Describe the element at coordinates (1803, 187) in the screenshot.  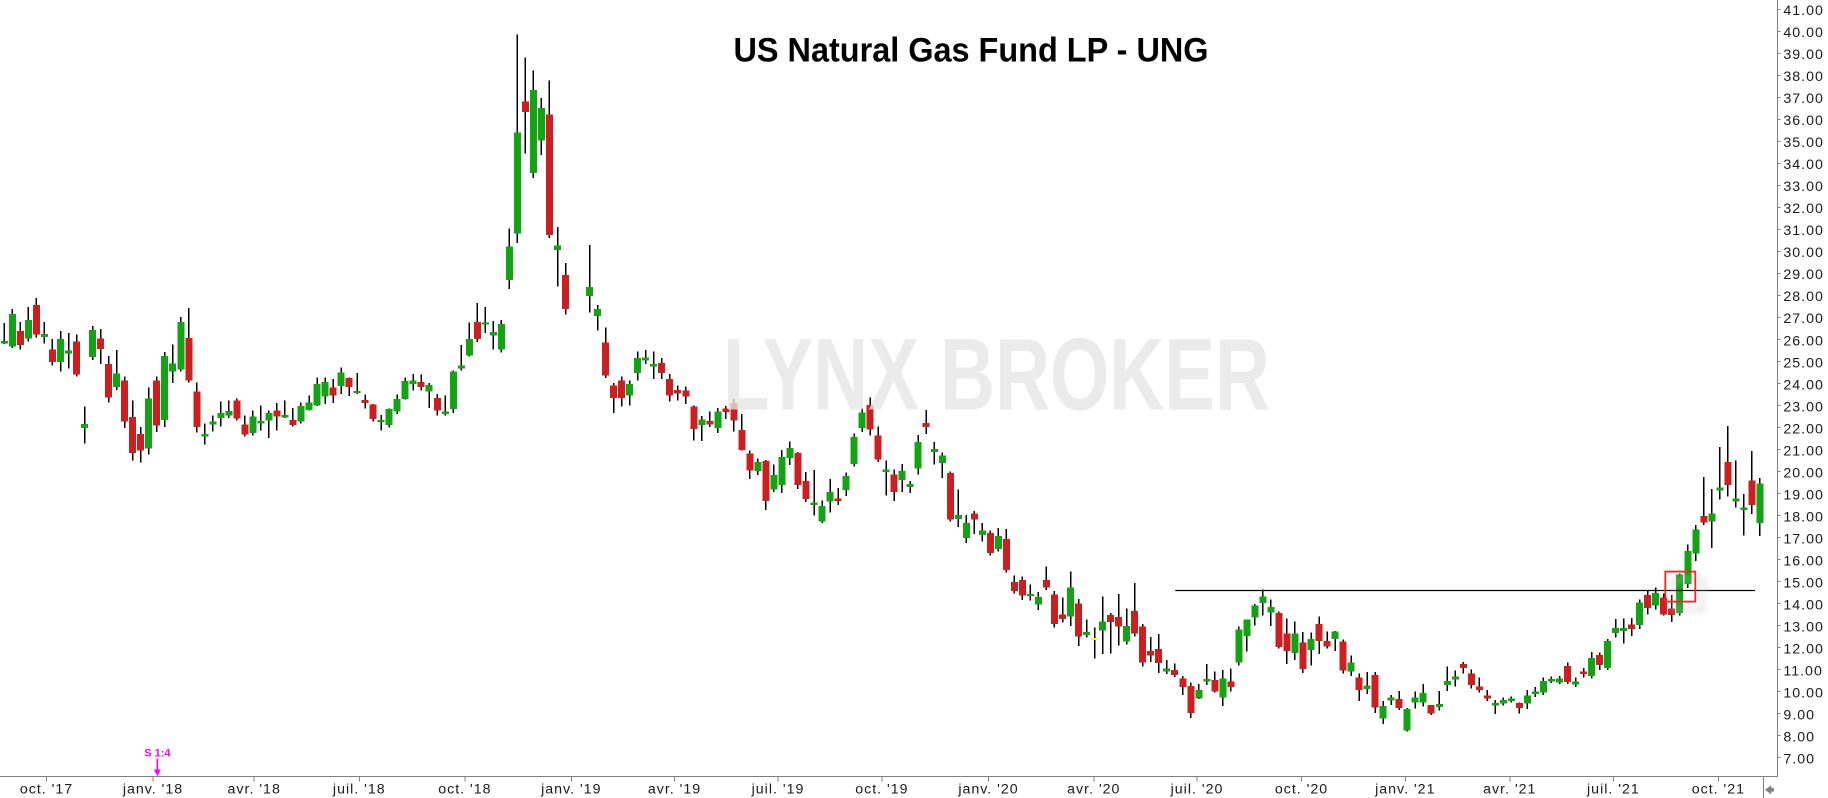
I see `svg-text: 33.00` at that location.